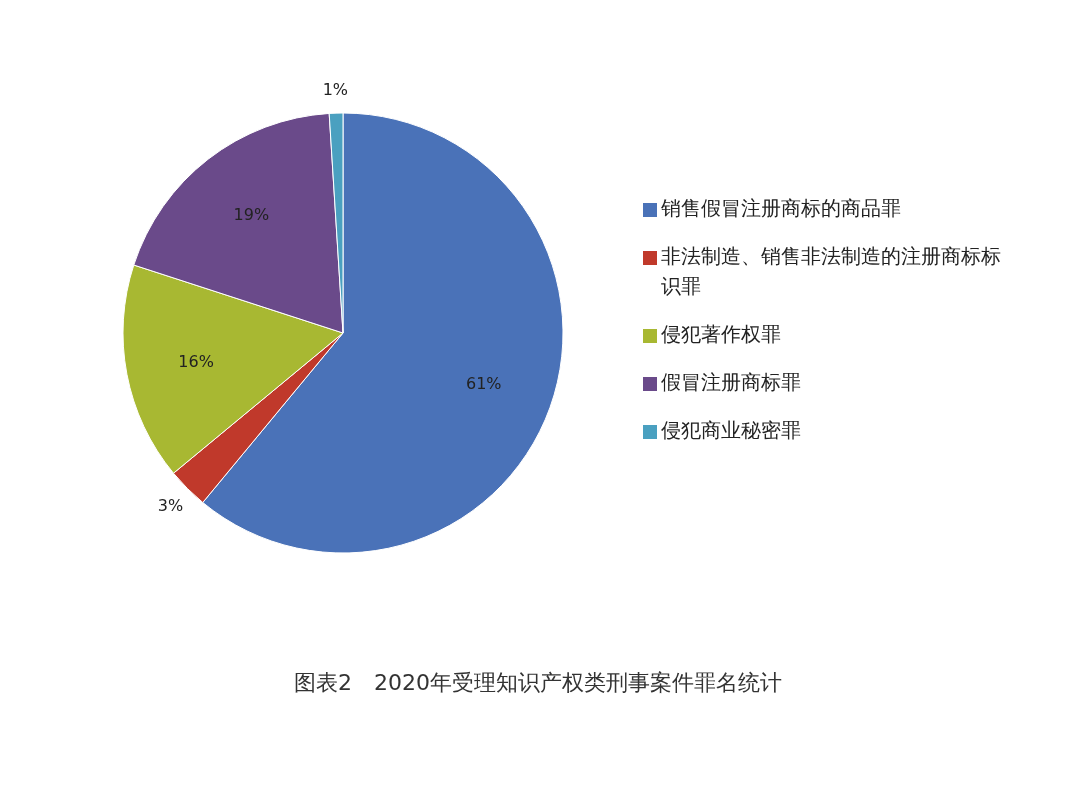 This screenshot has width=1080, height=810. Describe the element at coordinates (170, 506) in the screenshot. I see `data-label: 3%` at that location.